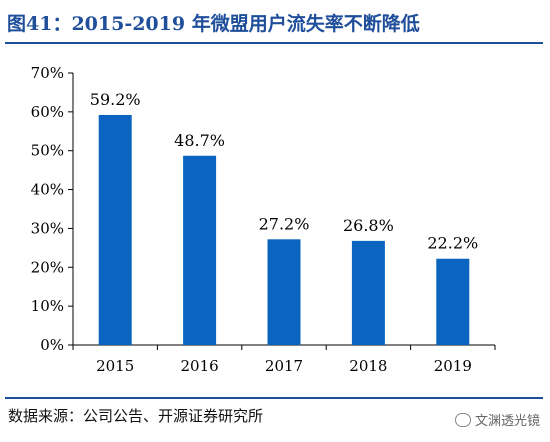  Describe the element at coordinates (368, 366) in the screenshot. I see `x-tick-label: 2018` at that location.